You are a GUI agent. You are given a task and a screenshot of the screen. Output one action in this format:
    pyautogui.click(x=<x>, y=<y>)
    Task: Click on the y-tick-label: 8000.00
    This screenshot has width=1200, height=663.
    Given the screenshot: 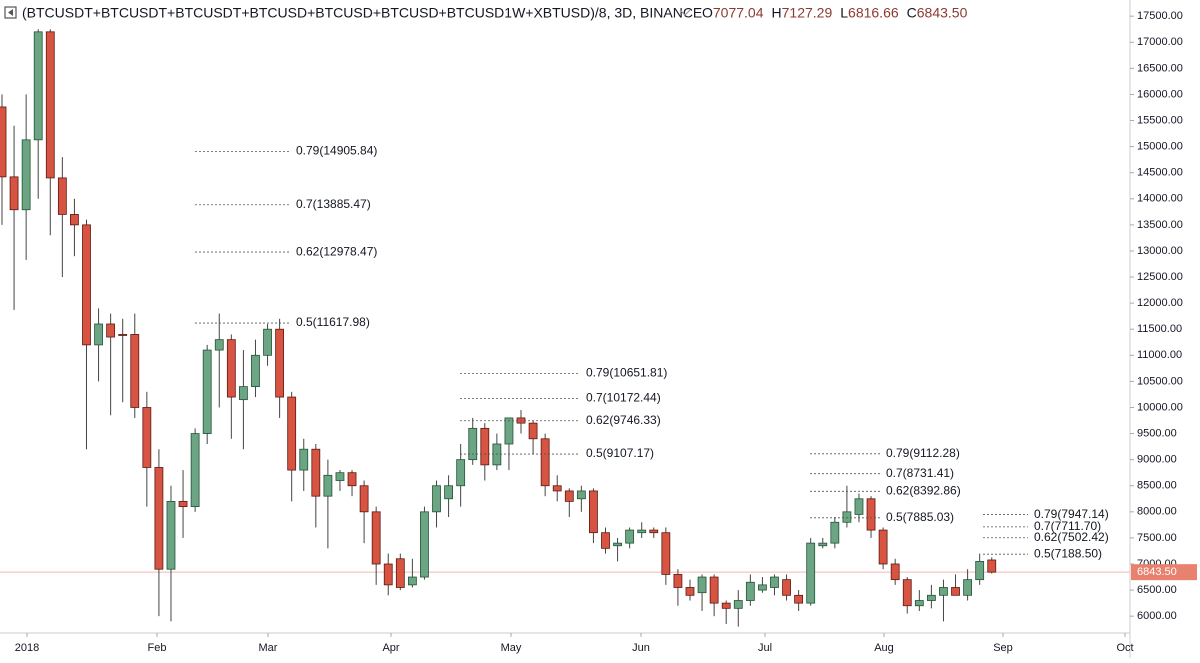 What is the action you would take?
    pyautogui.click(x=1157, y=512)
    